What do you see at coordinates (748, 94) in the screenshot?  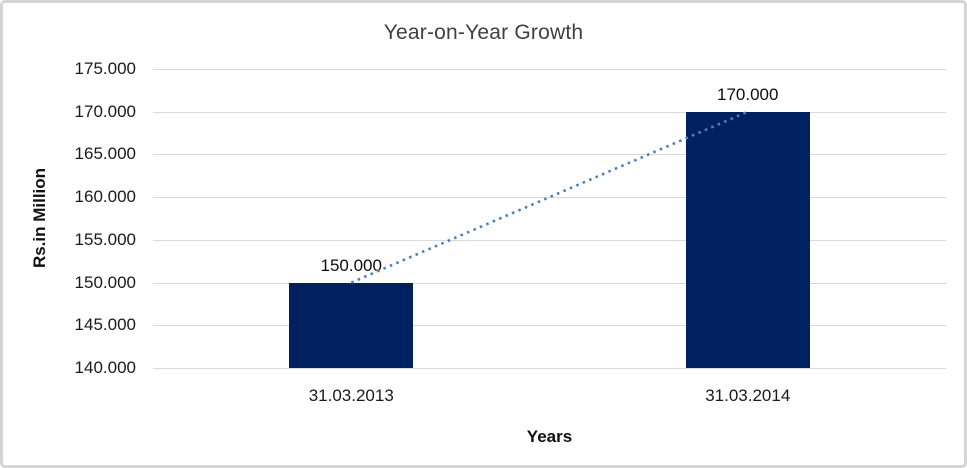 I see `bar-value-label: 170.000` at bounding box center [748, 94].